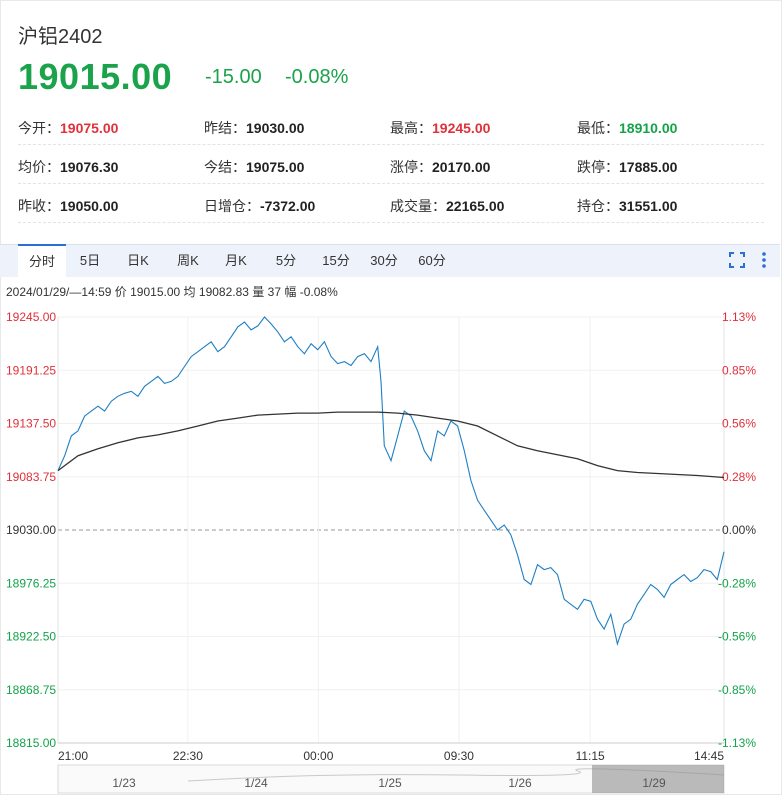  Describe the element at coordinates (318, 756) in the screenshot. I see `x-tick-label: 00:00` at that location.